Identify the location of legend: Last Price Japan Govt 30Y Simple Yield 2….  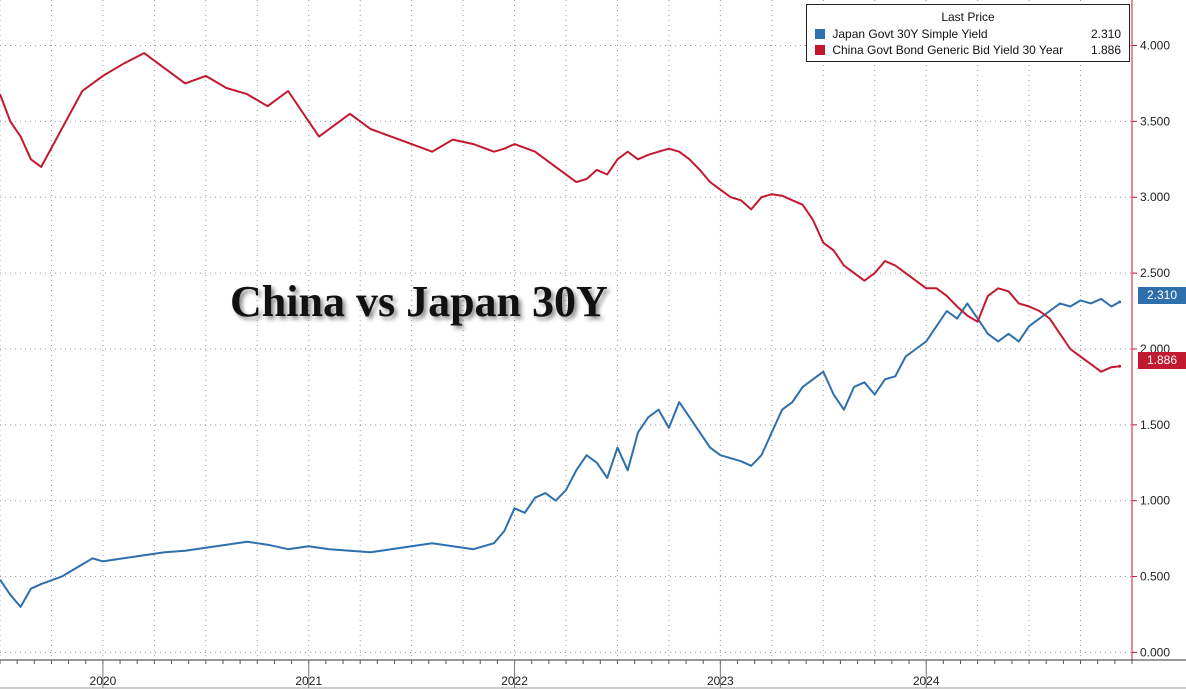
(968, 33).